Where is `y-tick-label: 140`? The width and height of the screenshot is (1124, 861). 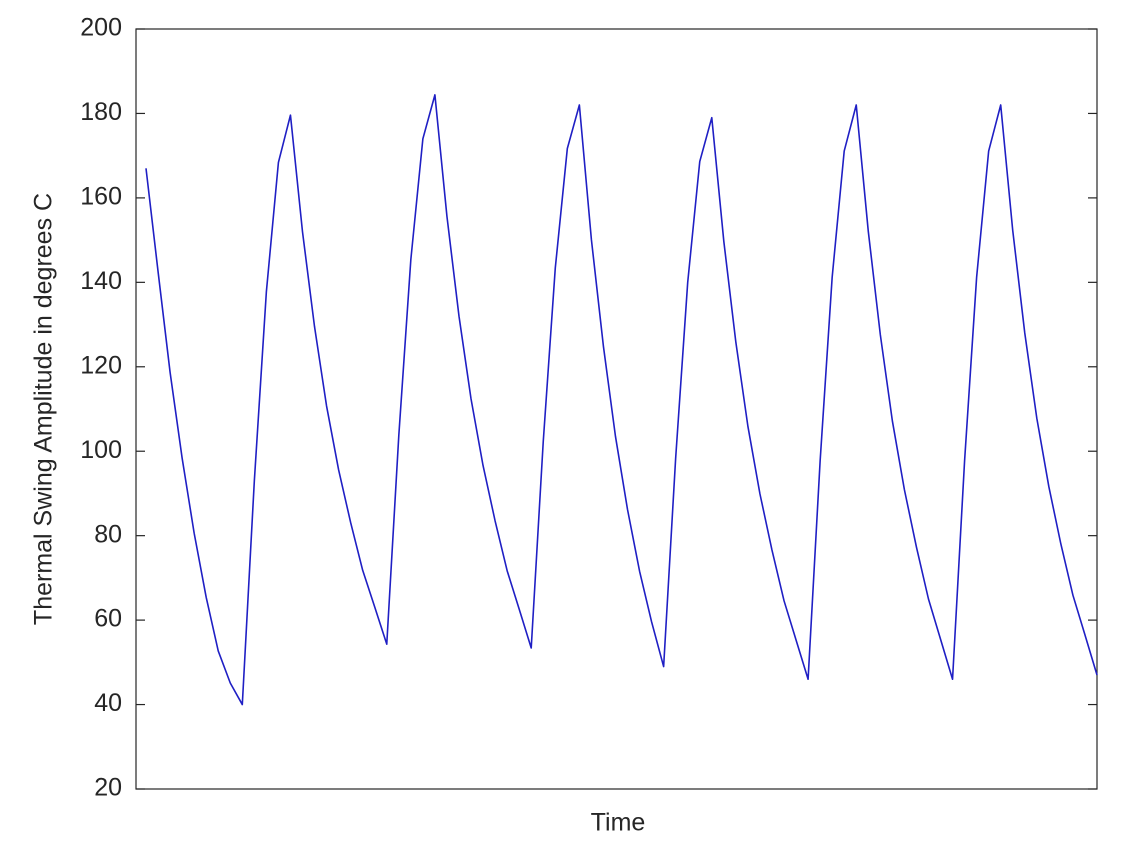
y-tick-label: 140 is located at coordinates (101, 281).